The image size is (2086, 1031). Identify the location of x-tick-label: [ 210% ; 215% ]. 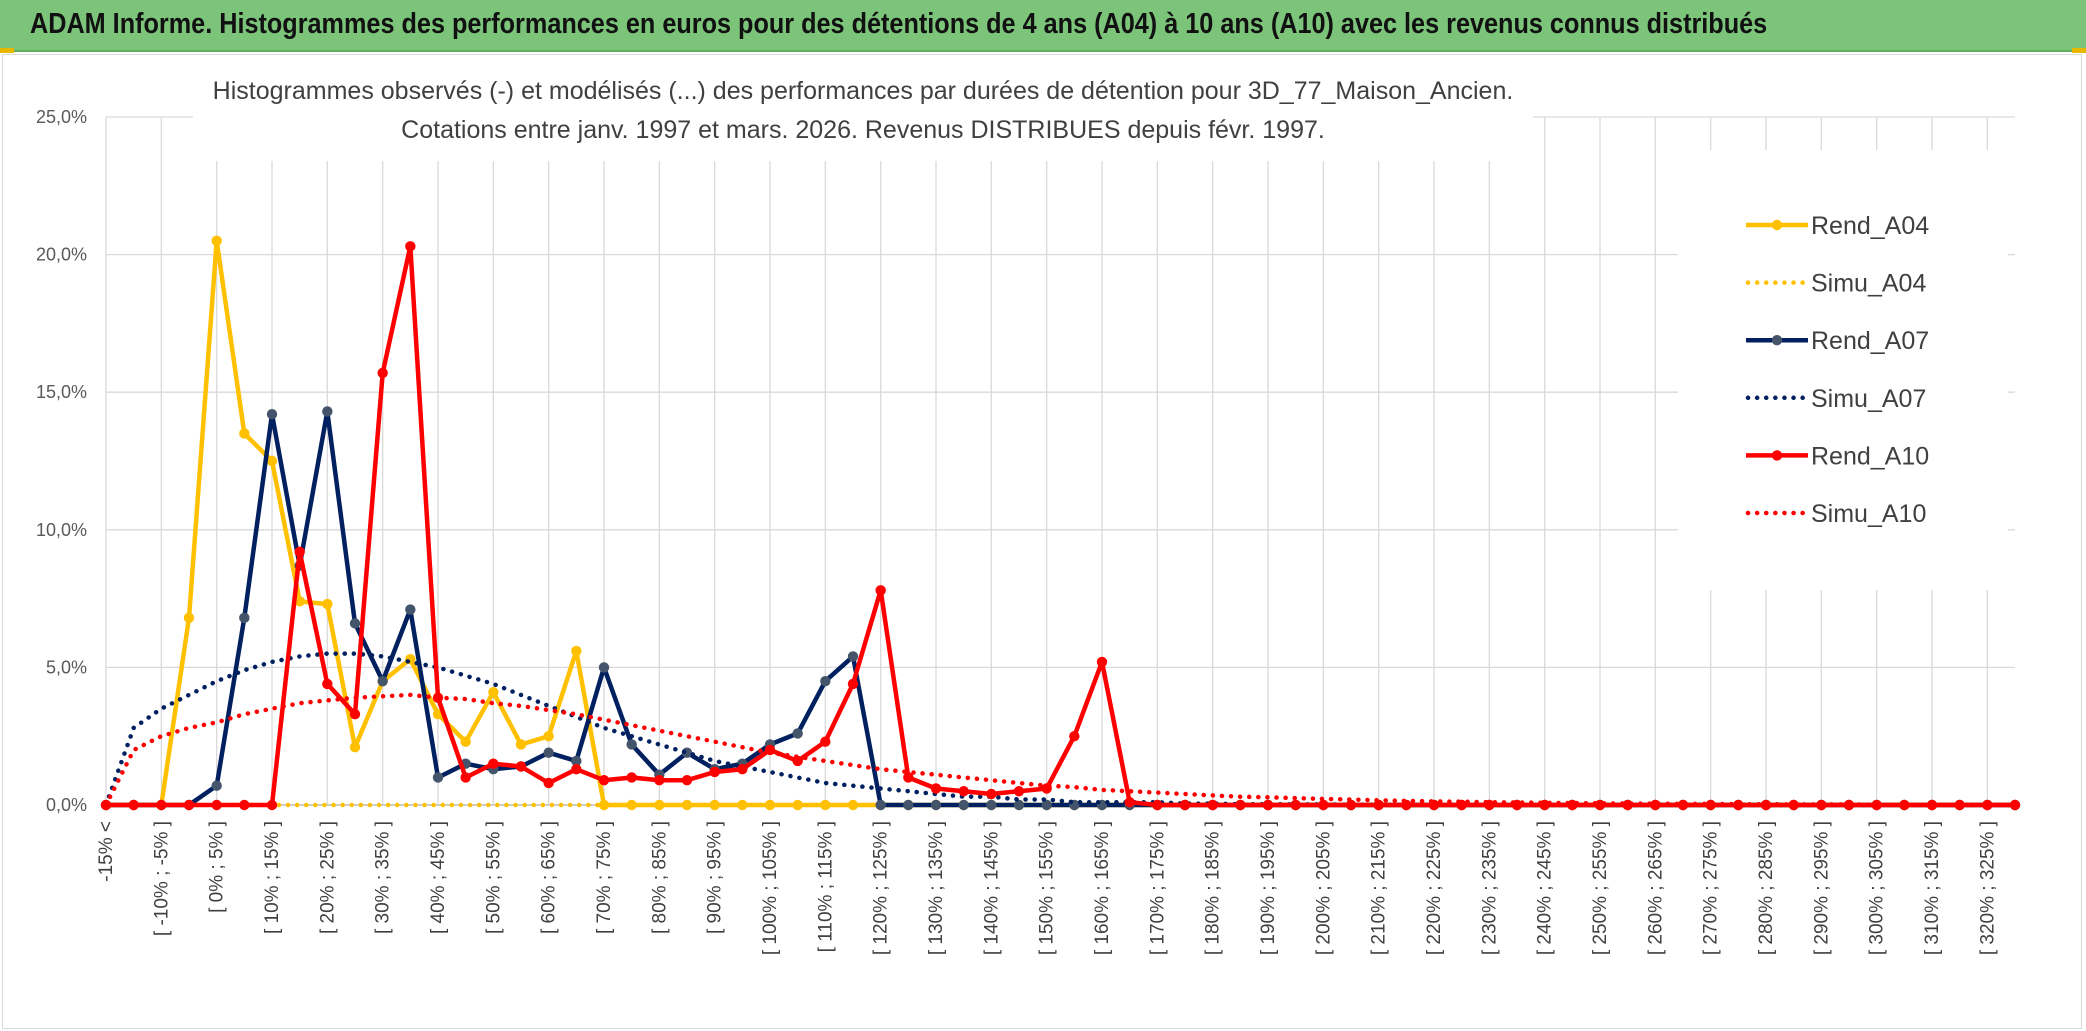
(1379, 888).